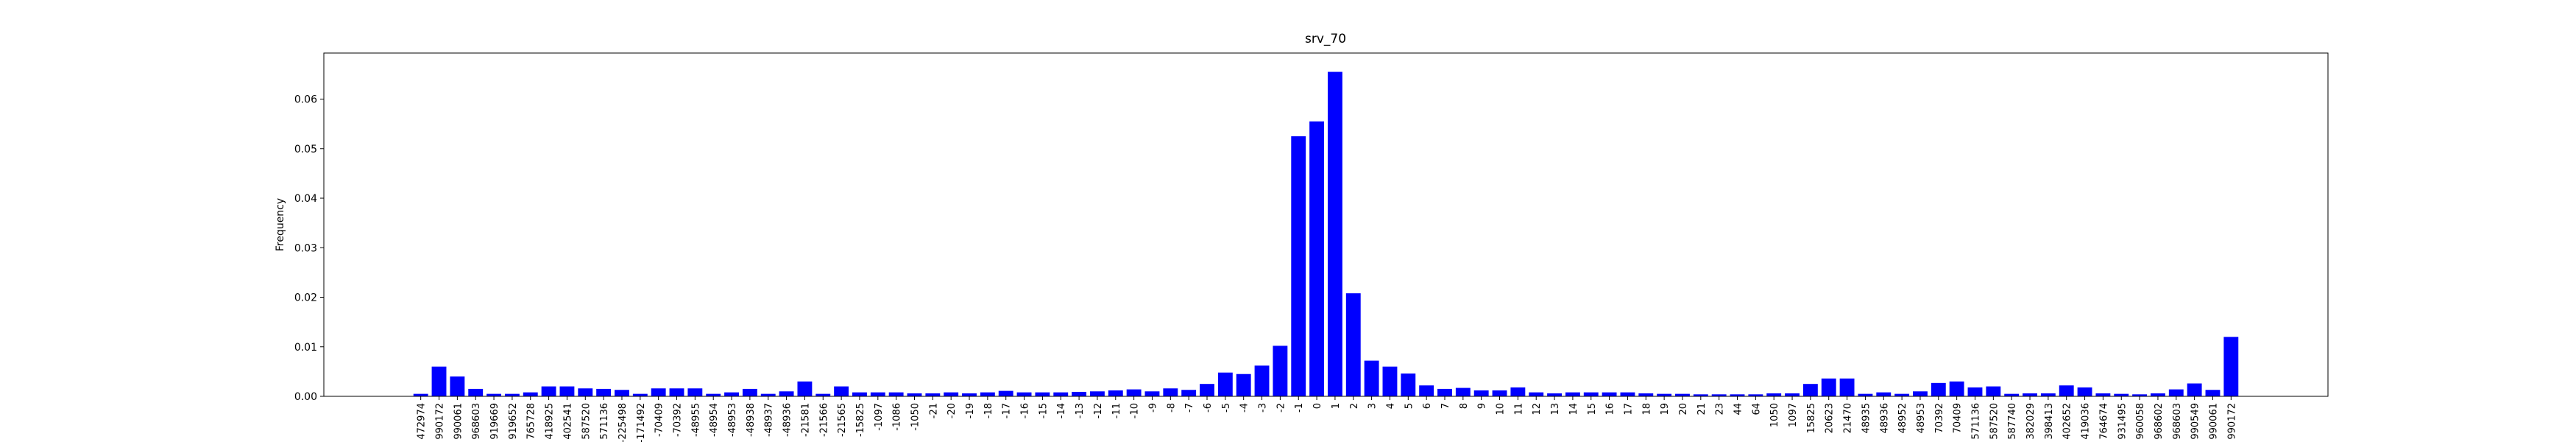  Describe the element at coordinates (2195, 421) in the screenshot. I see `x-tick-label: 990549` at that location.